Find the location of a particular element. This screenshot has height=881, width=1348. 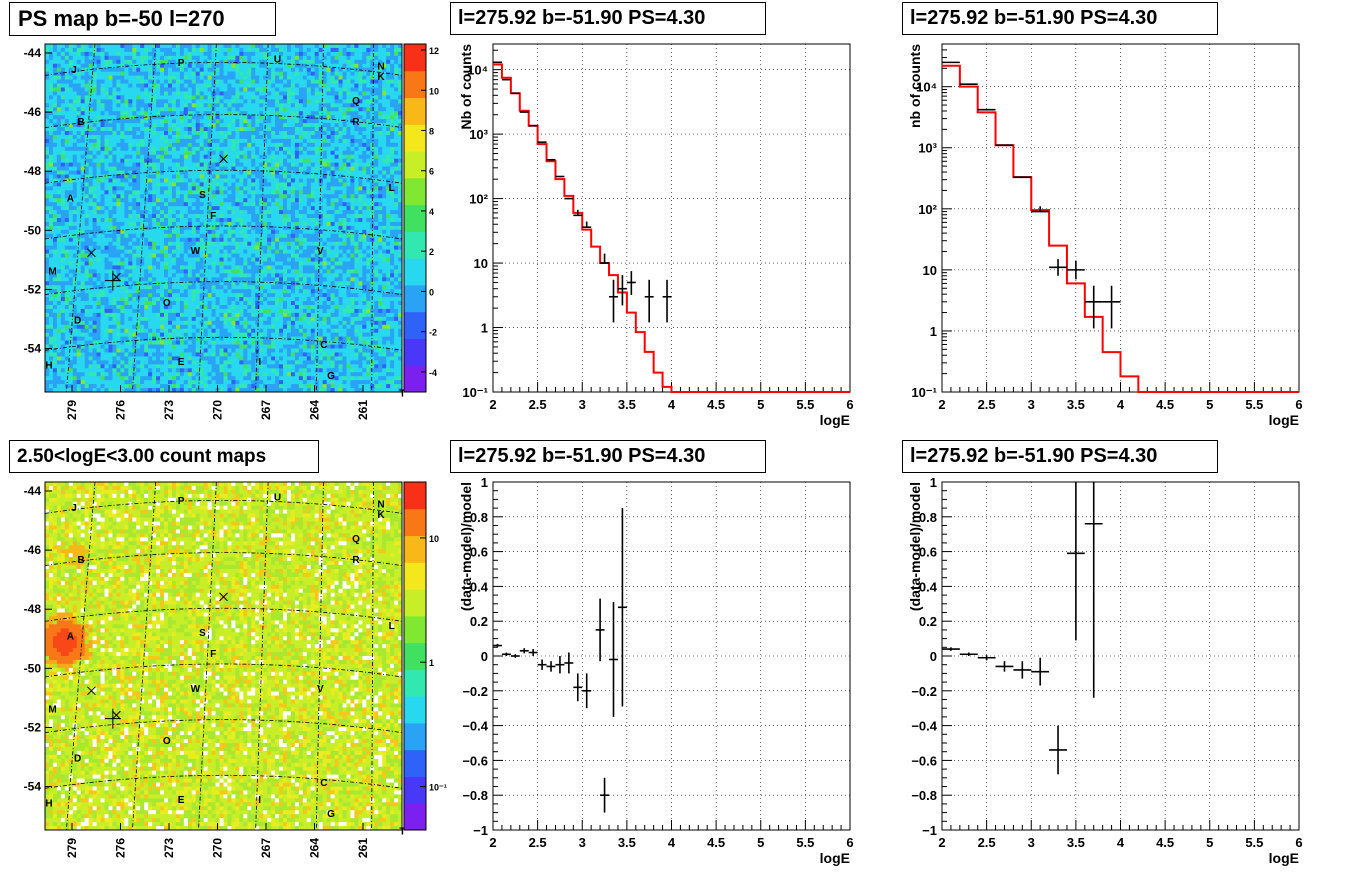

colorbar-tick: 12 is located at coordinates (434, 51).